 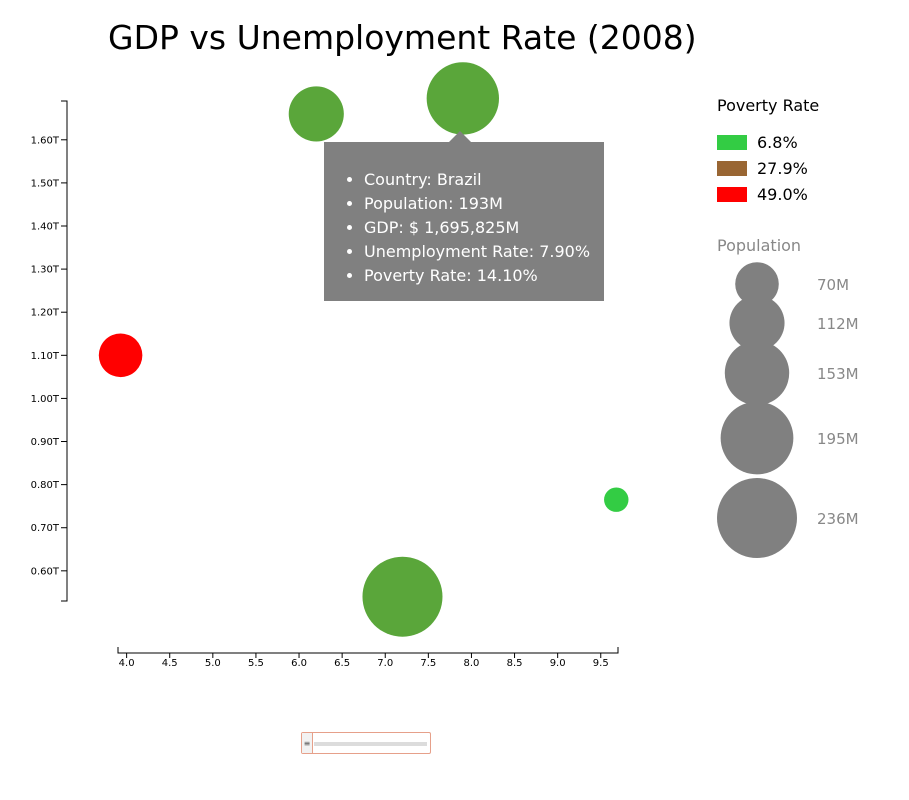 I want to click on slider-track, so click(x=370, y=744).